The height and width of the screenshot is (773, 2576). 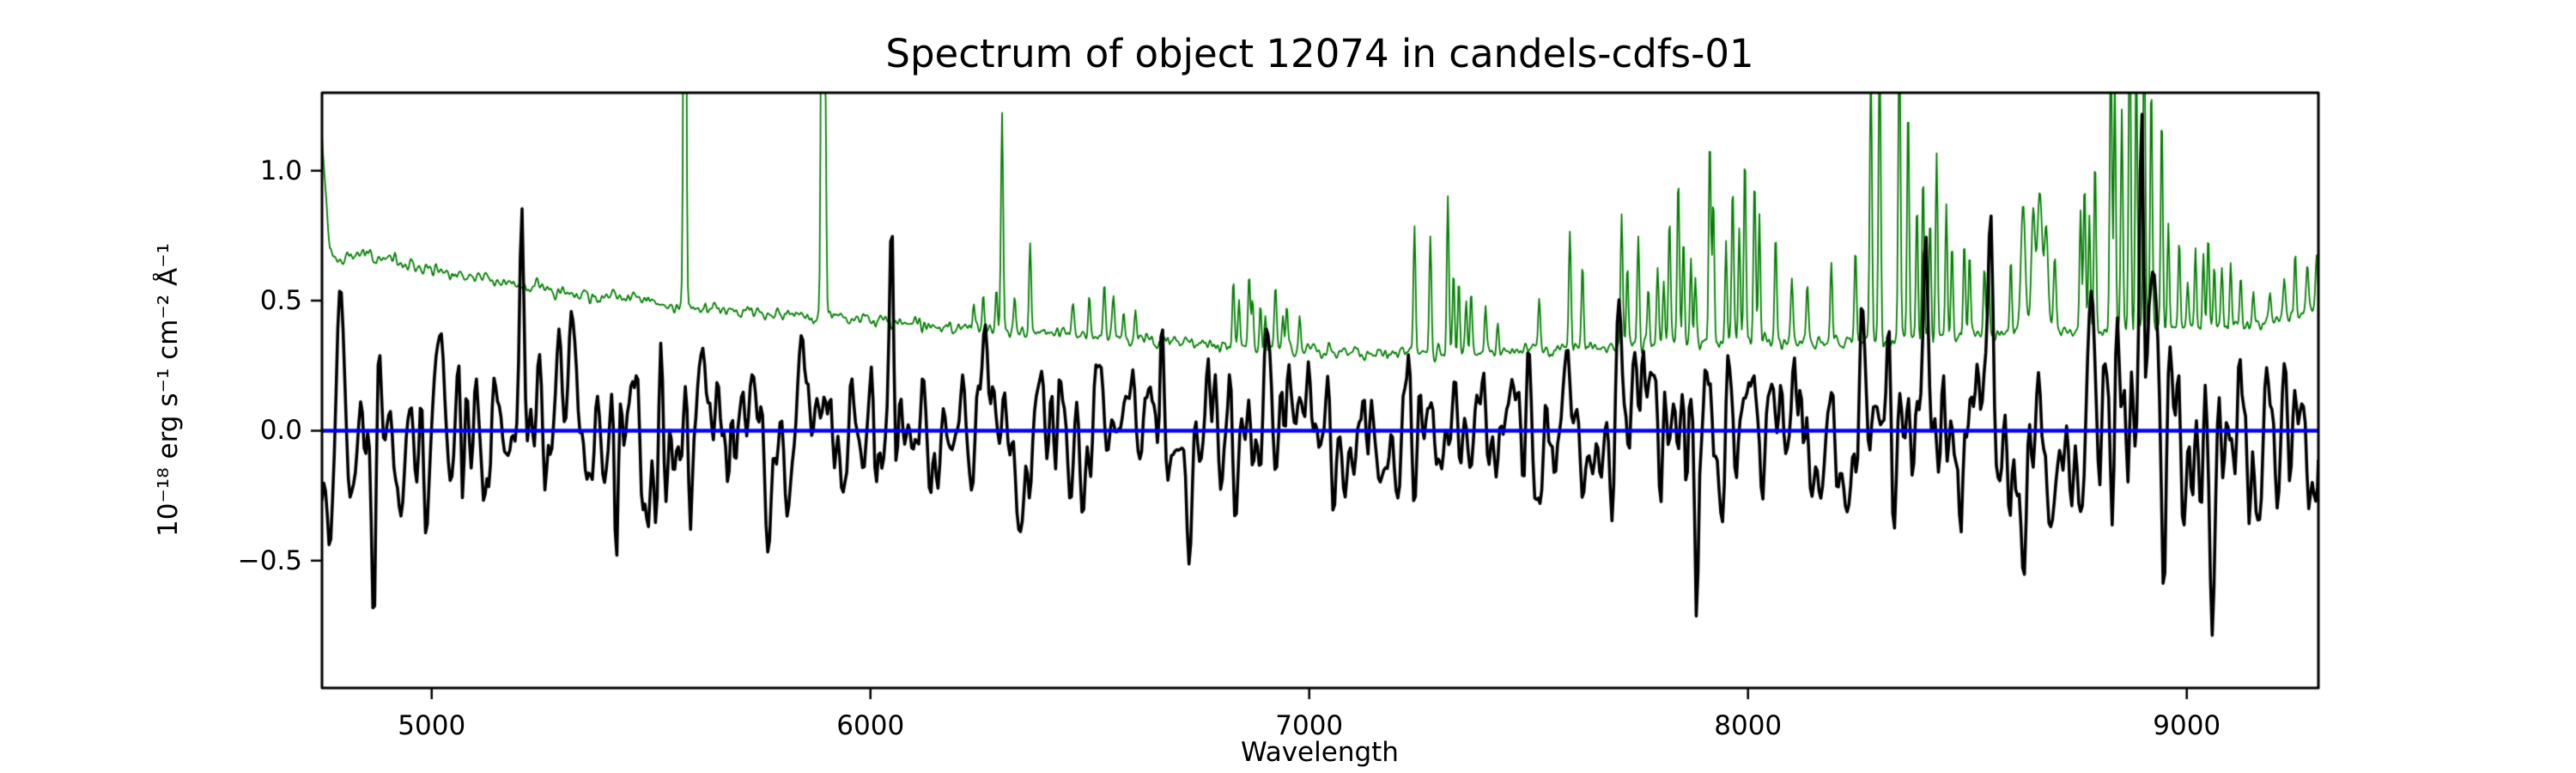 What do you see at coordinates (169, 390) in the screenshot?
I see `y-axis-label: 10⁻¹⁸ erg s⁻¹ cm⁻² Å⁻¹` at bounding box center [169, 390].